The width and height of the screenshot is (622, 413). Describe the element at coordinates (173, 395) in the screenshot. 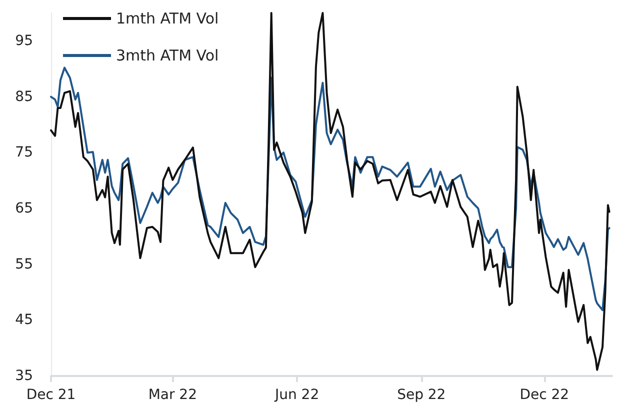

I see `x-tick-label: Mar 22` at that location.